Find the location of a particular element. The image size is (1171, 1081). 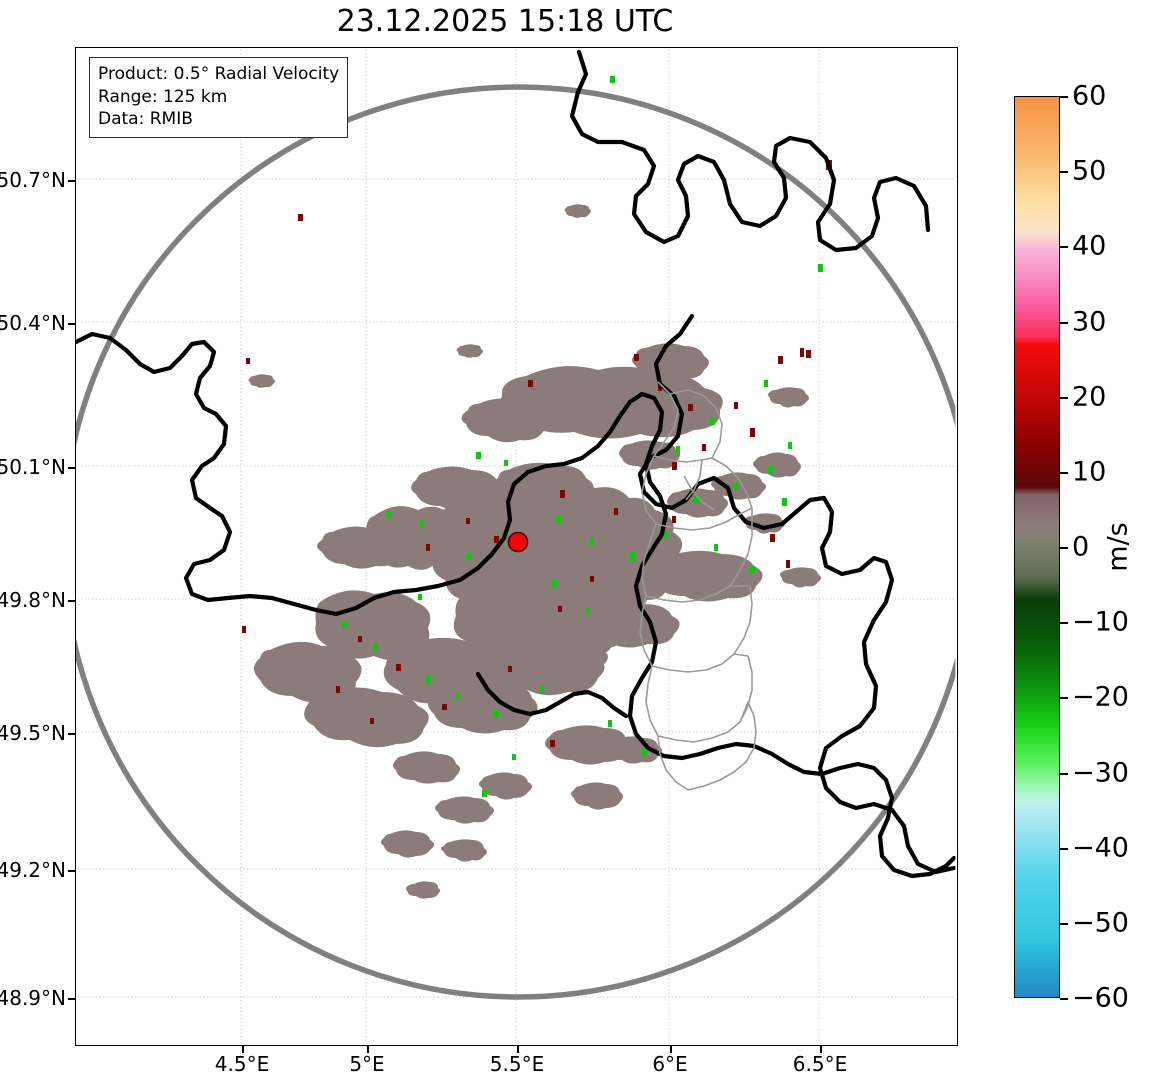

page-title: 23.12.2025 15:18 UTC is located at coordinates (505, 21).